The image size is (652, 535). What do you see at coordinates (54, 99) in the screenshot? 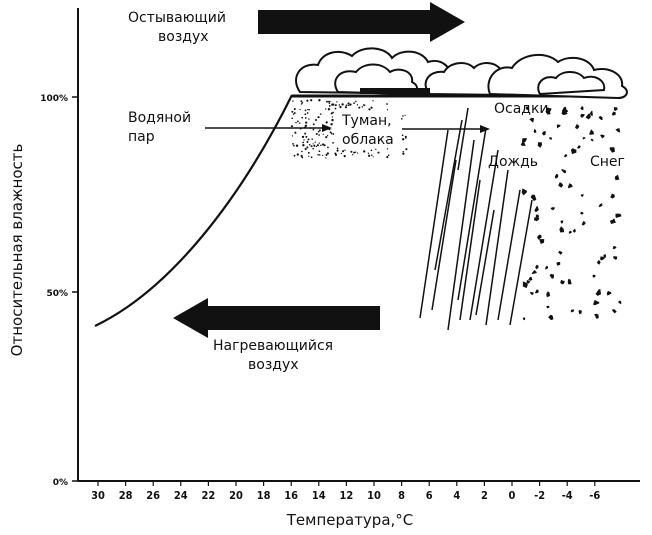
I see `y-tick-label-100: 100%` at bounding box center [54, 99].